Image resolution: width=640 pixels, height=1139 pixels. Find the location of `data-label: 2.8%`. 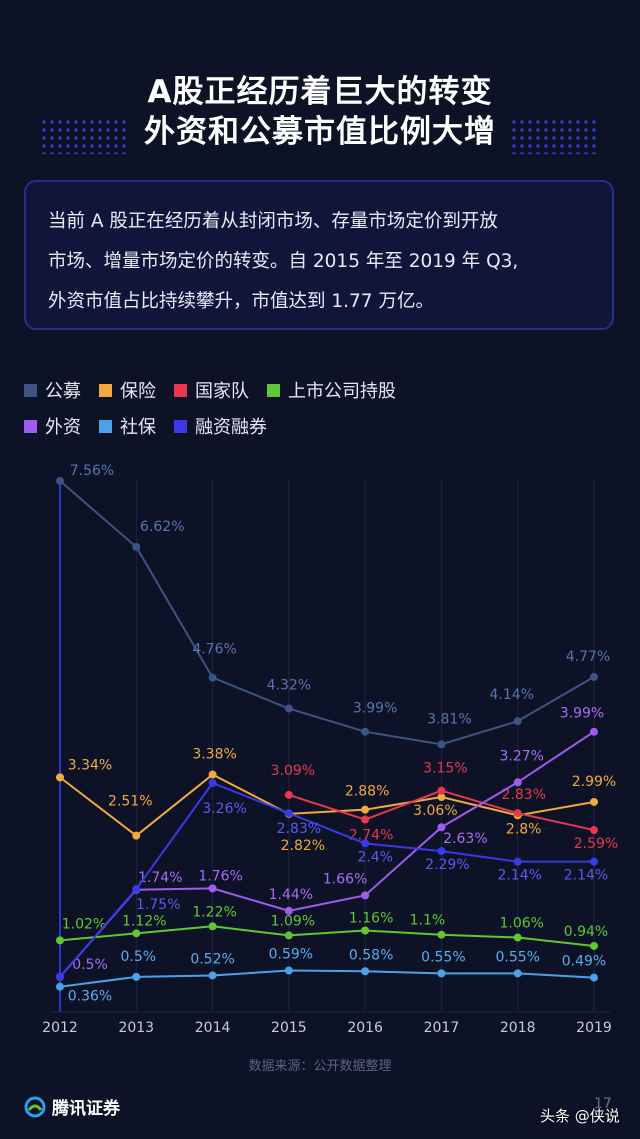

data-label: 2.8% is located at coordinates (524, 829).